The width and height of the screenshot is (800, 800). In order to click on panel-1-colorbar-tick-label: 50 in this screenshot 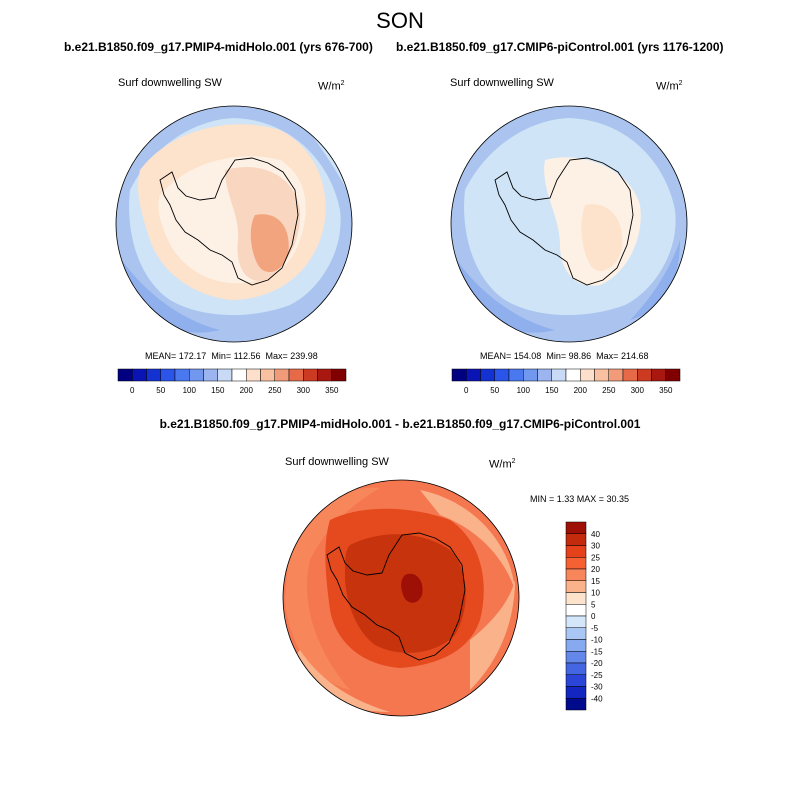, I will do `click(160, 390)`.